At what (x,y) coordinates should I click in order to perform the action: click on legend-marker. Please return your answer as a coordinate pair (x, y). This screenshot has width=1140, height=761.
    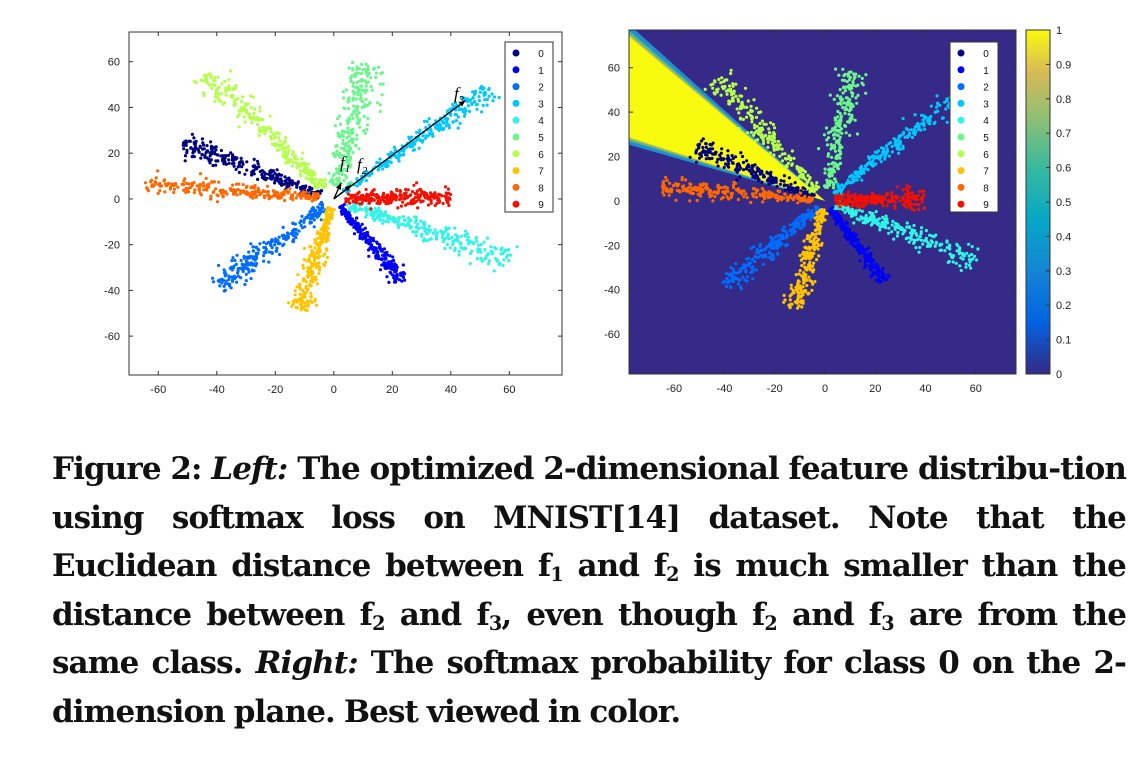
    Looking at the image, I should click on (516, 137).